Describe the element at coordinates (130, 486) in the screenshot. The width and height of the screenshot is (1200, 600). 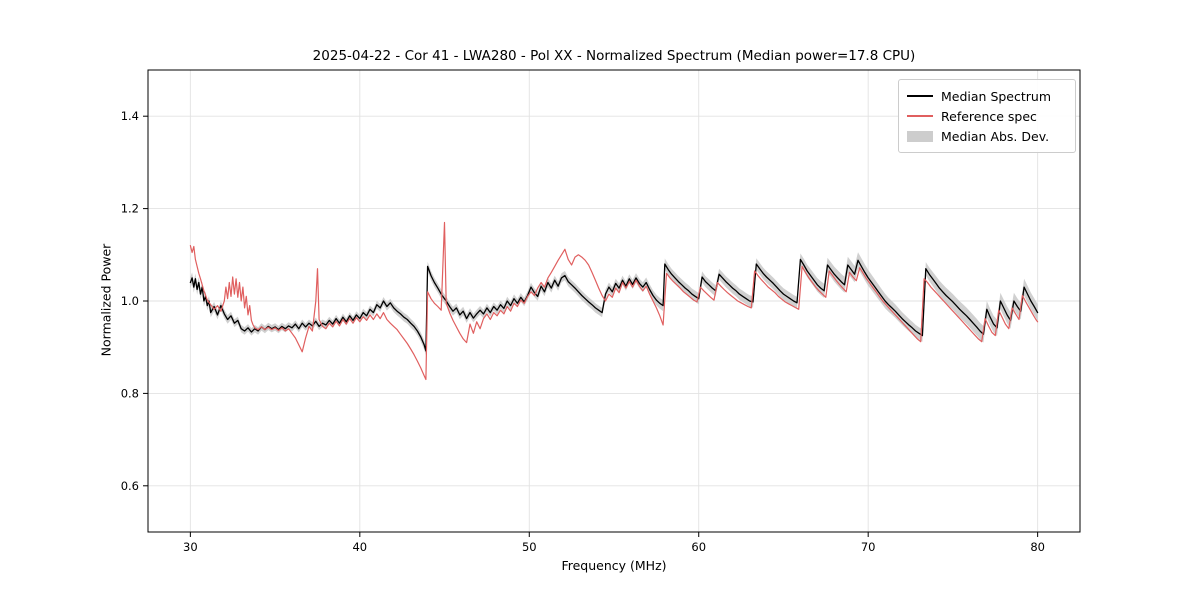
I see `svg-text: 0.6` at that location.